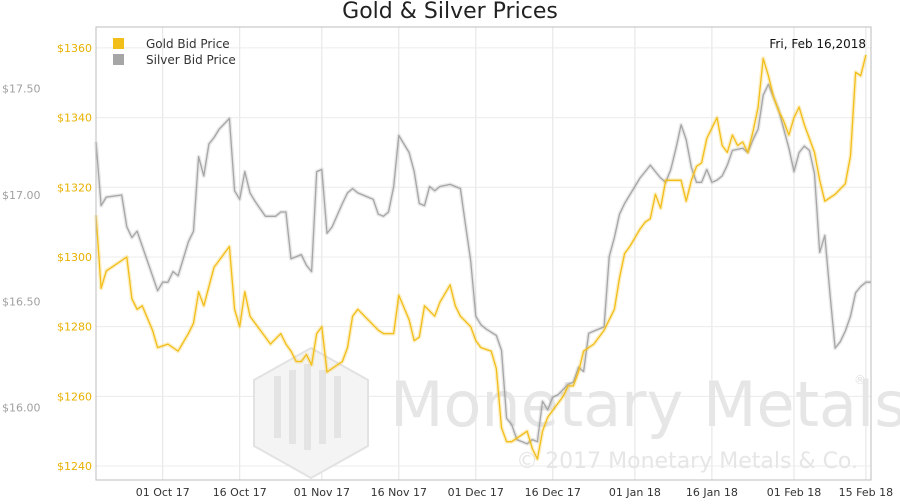 This screenshot has height=504, width=900. I want to click on legend: Gold Bid Price Silver Bid Price, so click(174, 52).